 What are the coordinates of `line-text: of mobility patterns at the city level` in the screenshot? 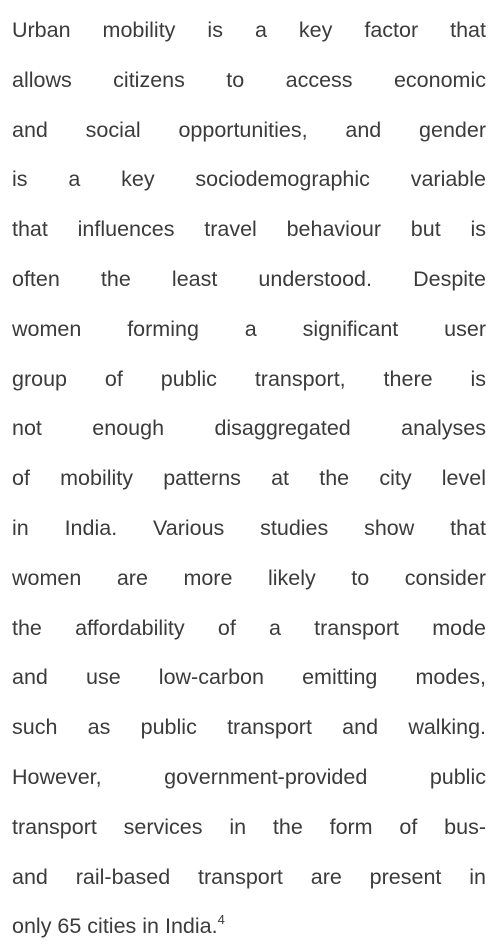 It's located at (249, 478).